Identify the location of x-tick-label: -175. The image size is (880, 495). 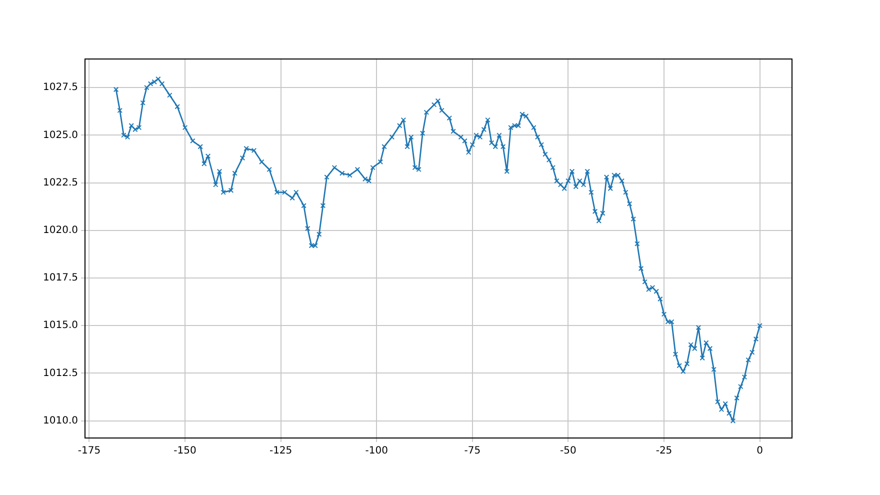
(89, 451).